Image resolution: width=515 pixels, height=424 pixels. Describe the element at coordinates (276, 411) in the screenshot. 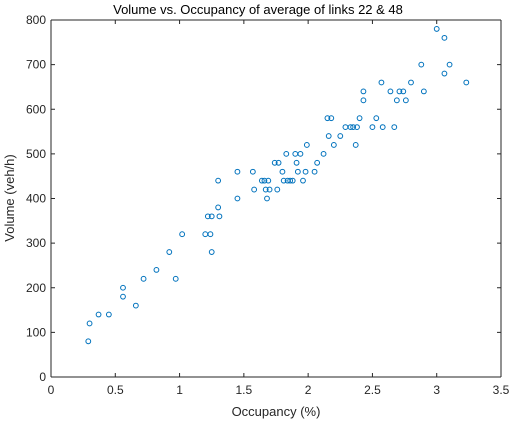

I see `x-axis-label: Occupancy (%)` at that location.